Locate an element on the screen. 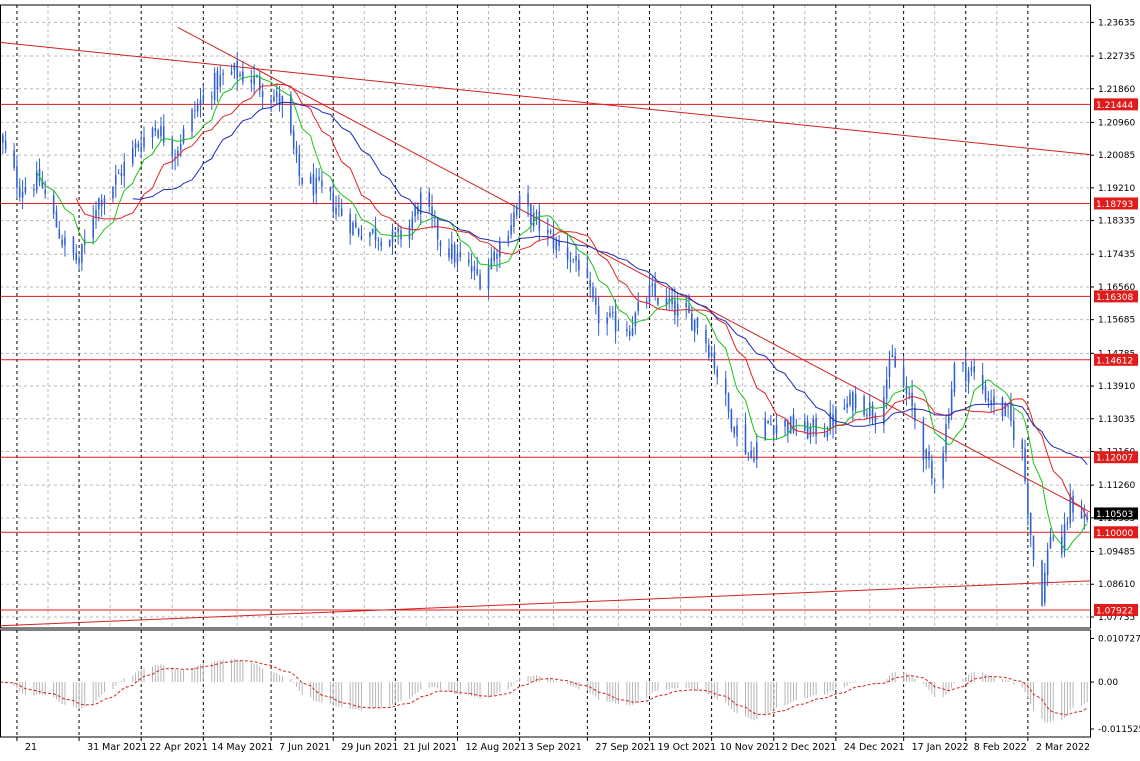  price-tick-label: 1.22735 is located at coordinates (1116, 57).